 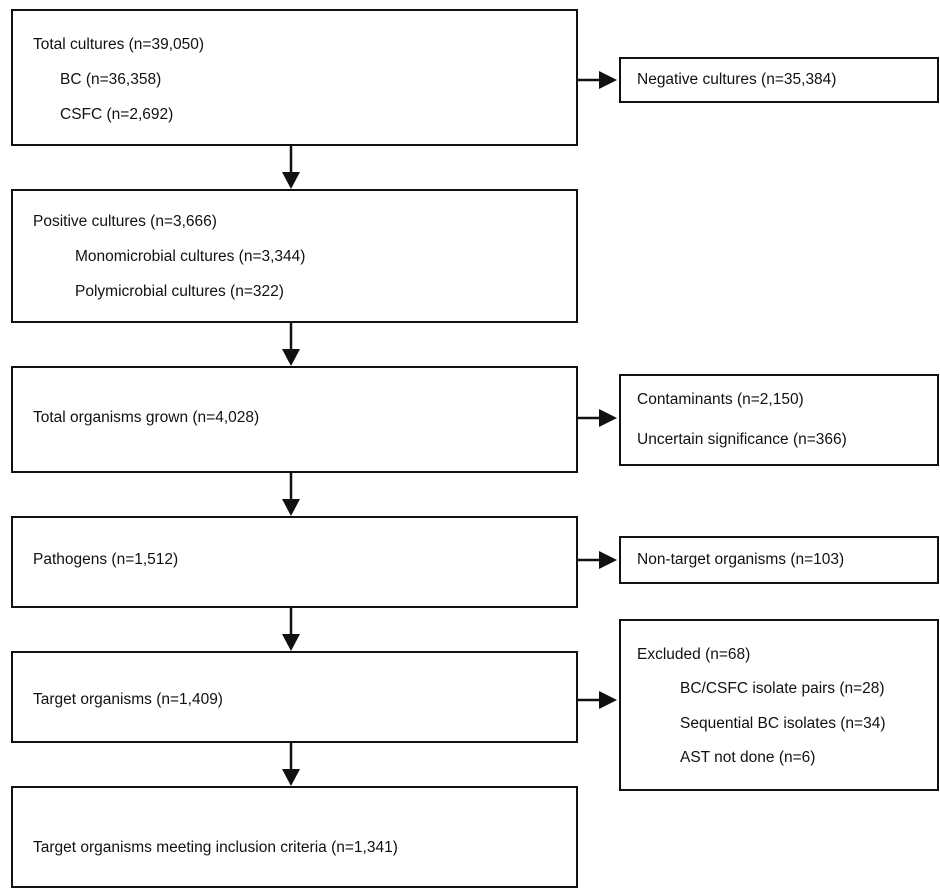 I want to click on box-text: Negative cultures (n=35,384), so click(x=736, y=79).